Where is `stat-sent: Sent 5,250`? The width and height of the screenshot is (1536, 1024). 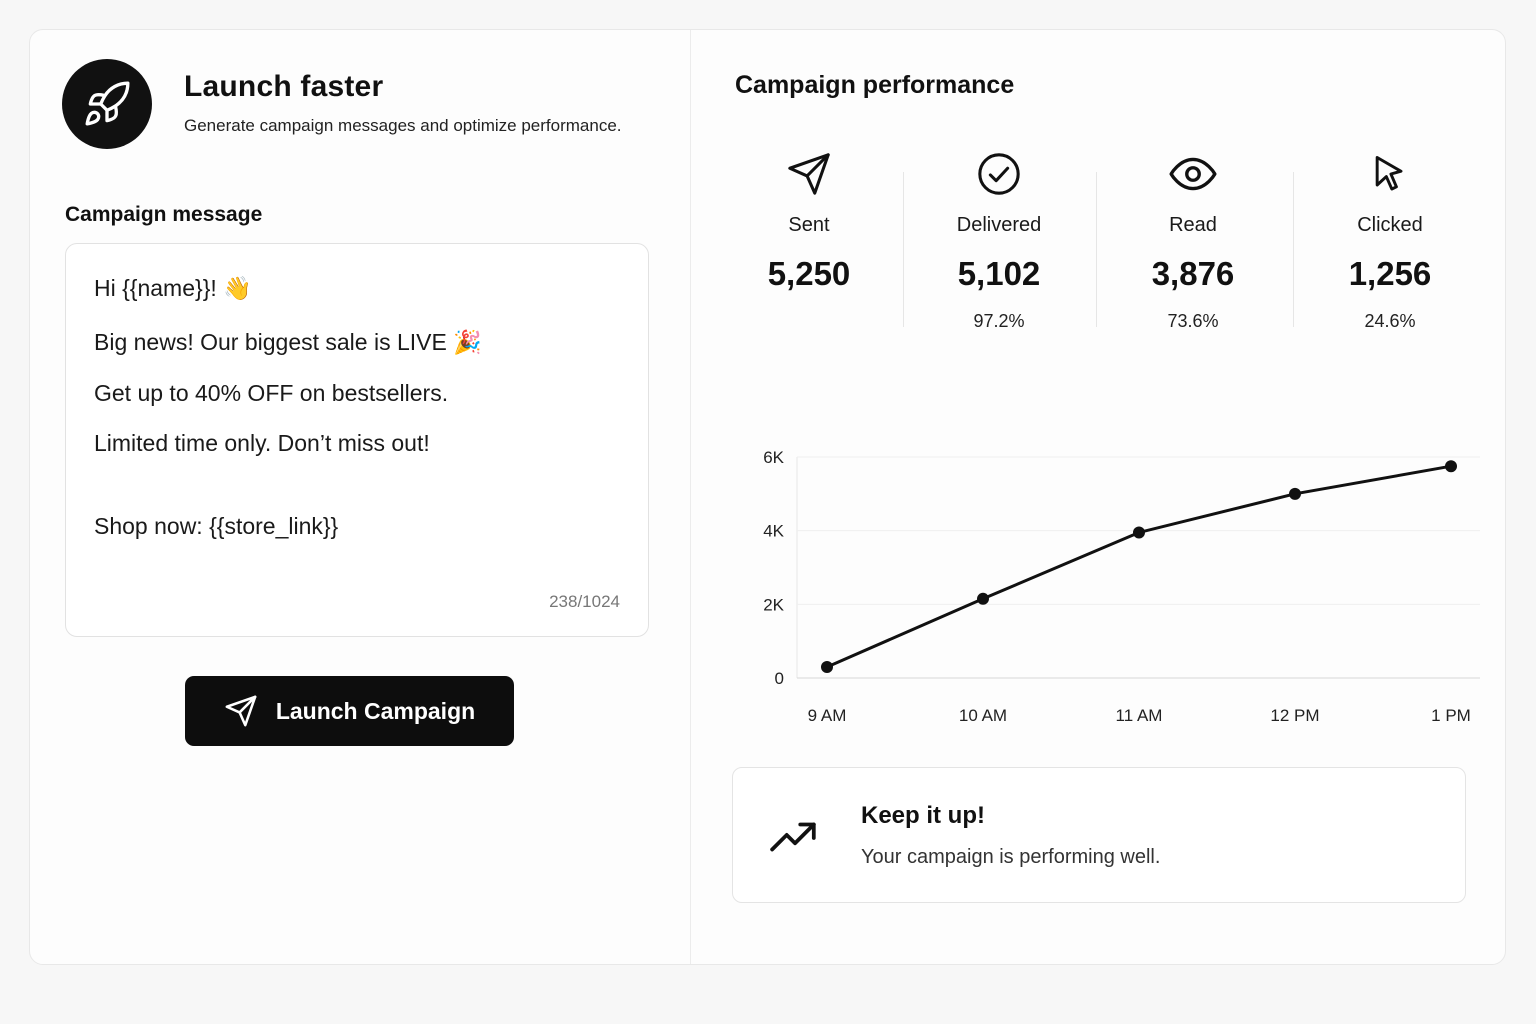 stat-sent: Sent 5,250 is located at coordinates (809, 221).